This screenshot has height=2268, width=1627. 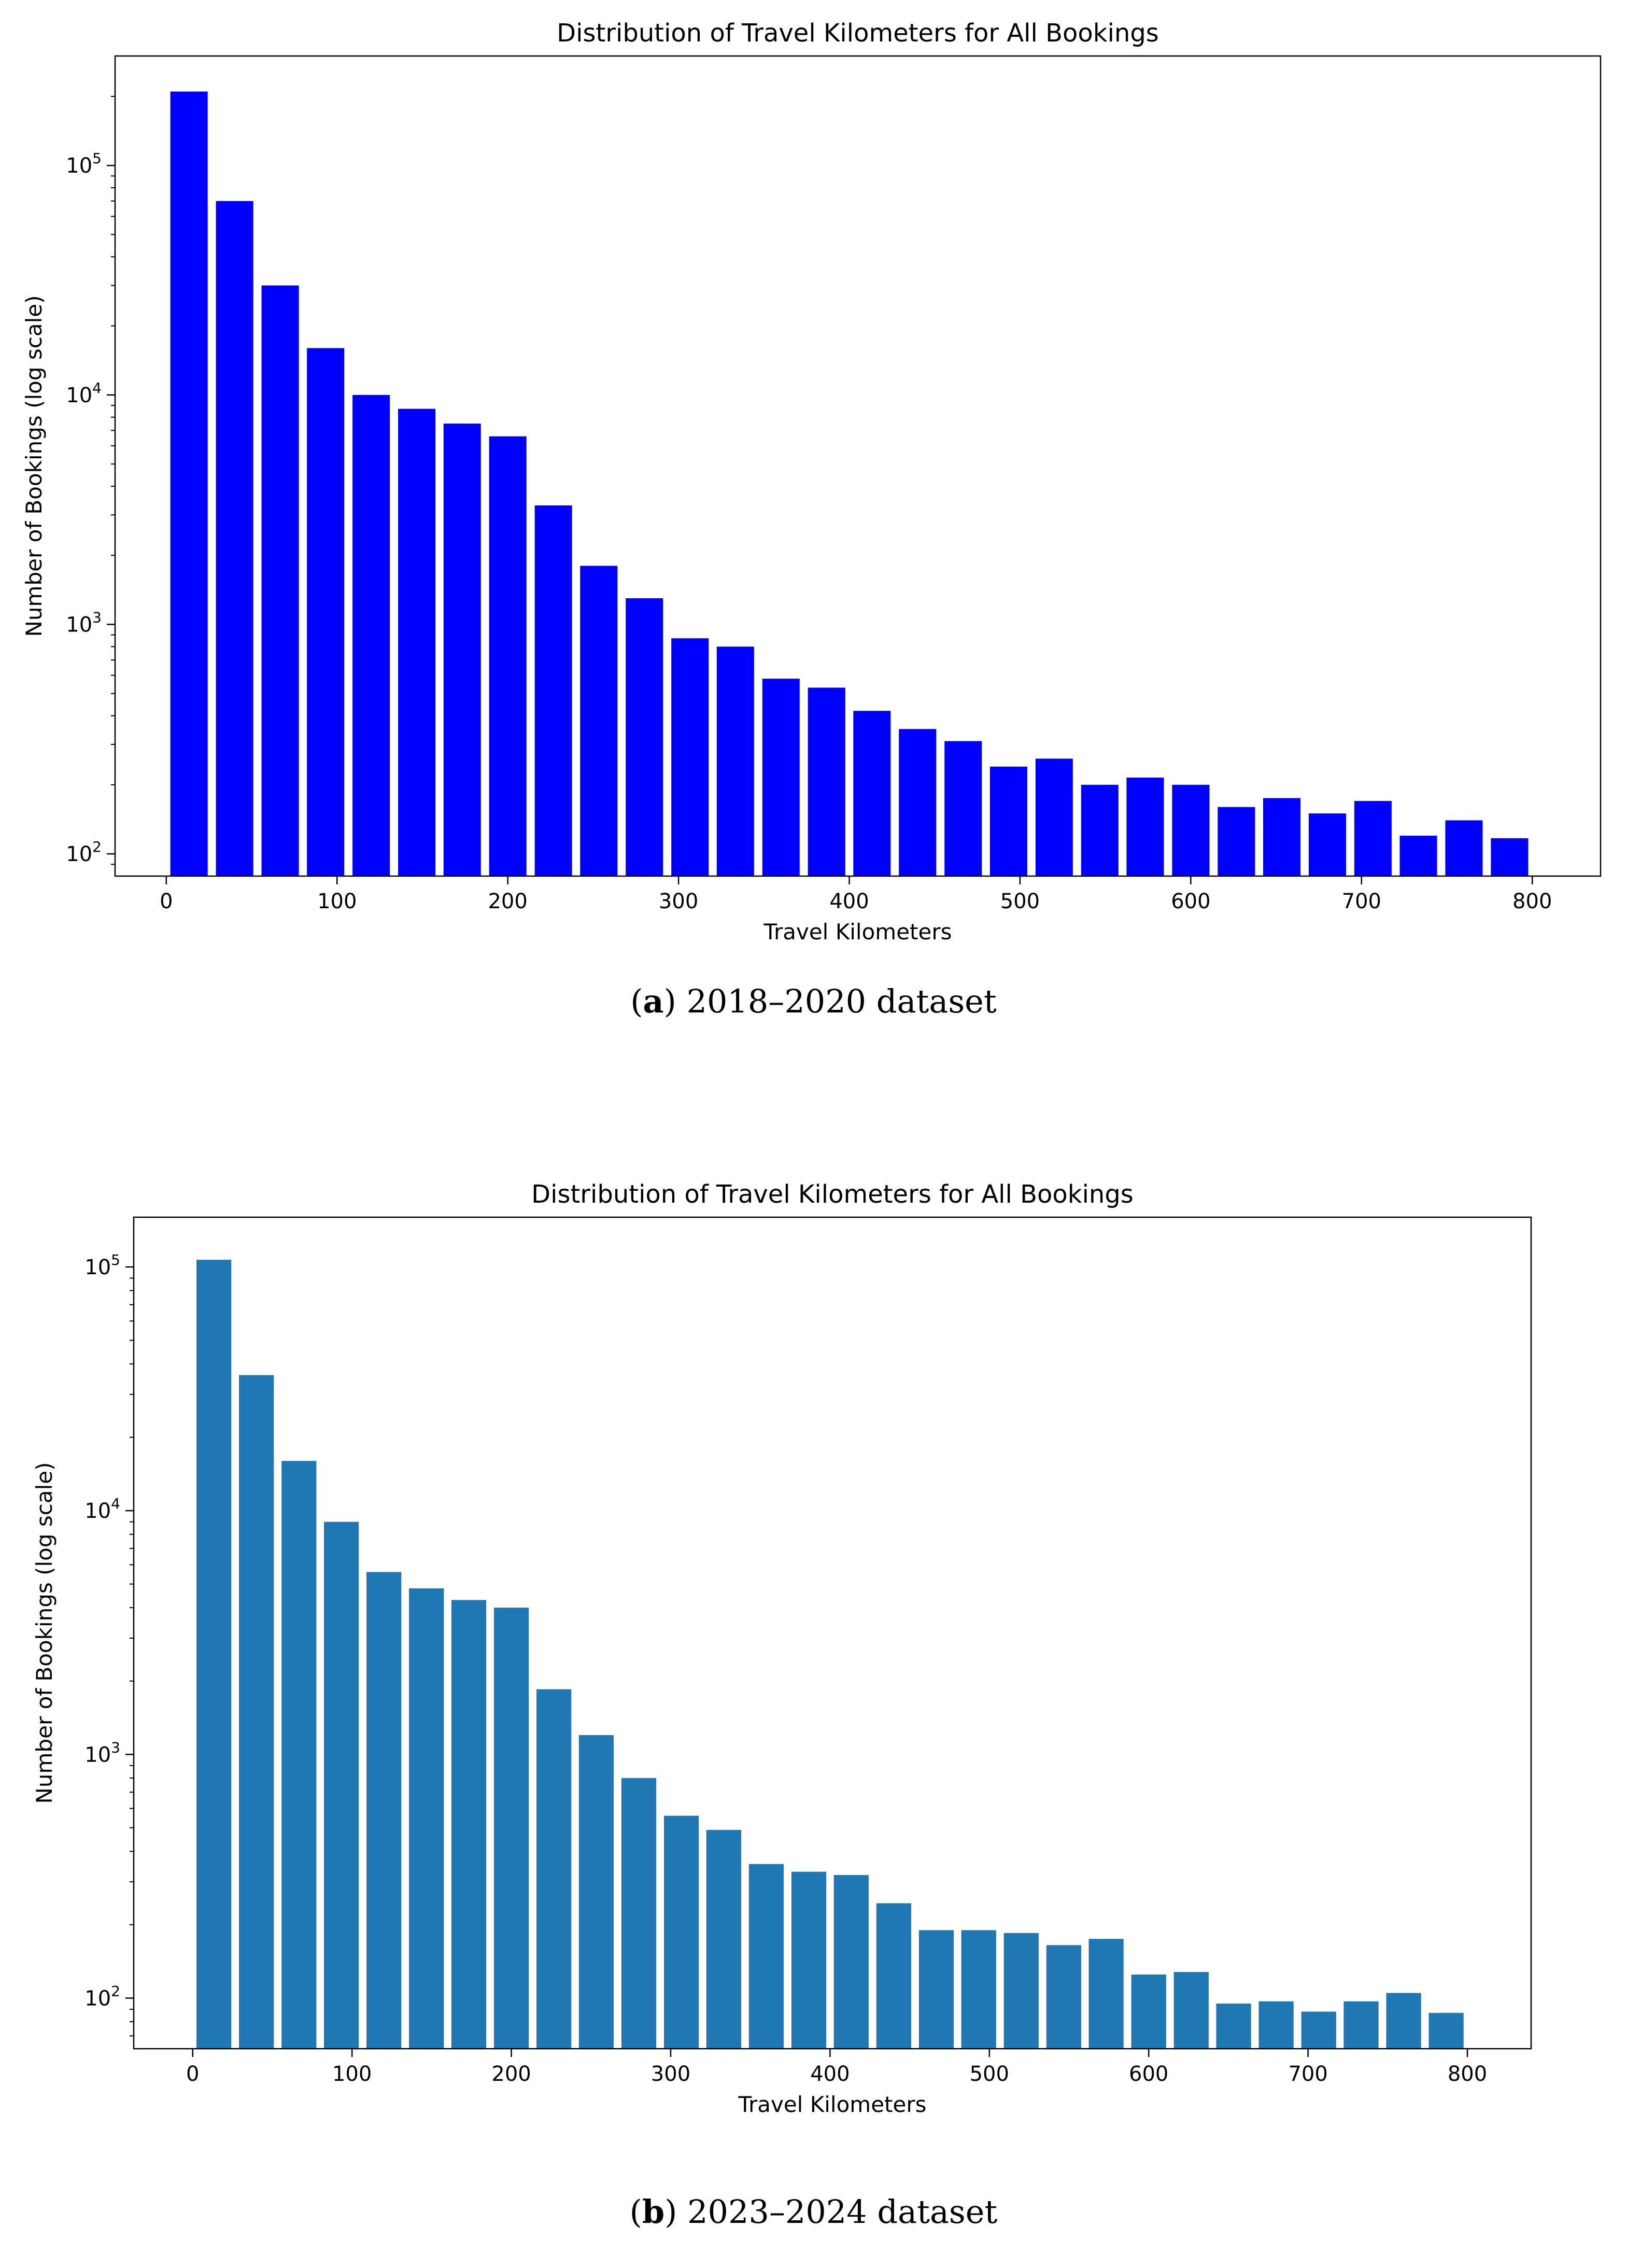 What do you see at coordinates (849, 901) in the screenshot?
I see `chart-a-x-tick-label: 400` at bounding box center [849, 901].